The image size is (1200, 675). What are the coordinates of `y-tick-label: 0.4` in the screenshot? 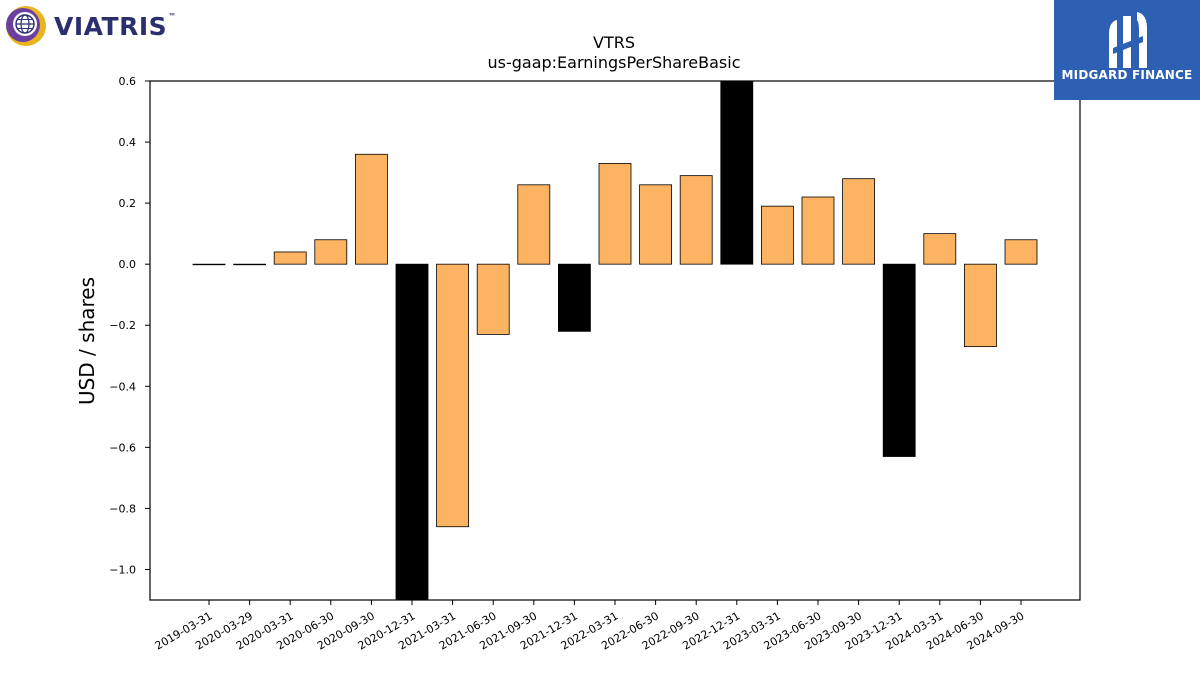 It's located at (128, 142).